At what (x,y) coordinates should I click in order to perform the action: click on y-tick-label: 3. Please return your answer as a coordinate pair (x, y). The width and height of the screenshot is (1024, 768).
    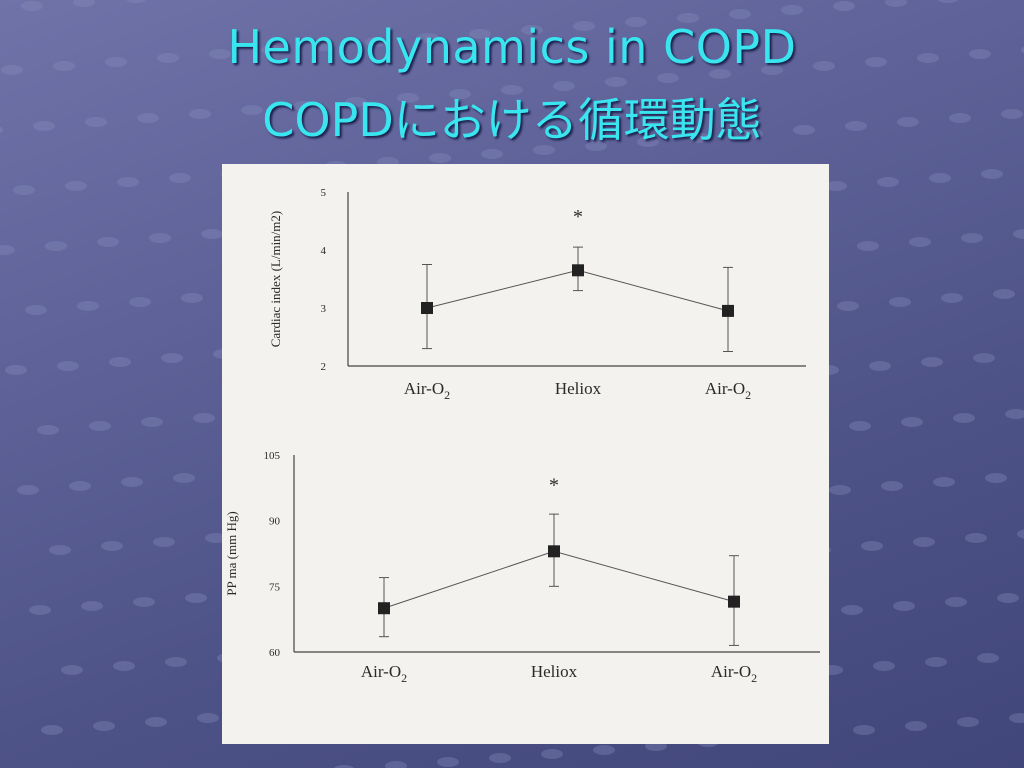
    Looking at the image, I should click on (324, 309).